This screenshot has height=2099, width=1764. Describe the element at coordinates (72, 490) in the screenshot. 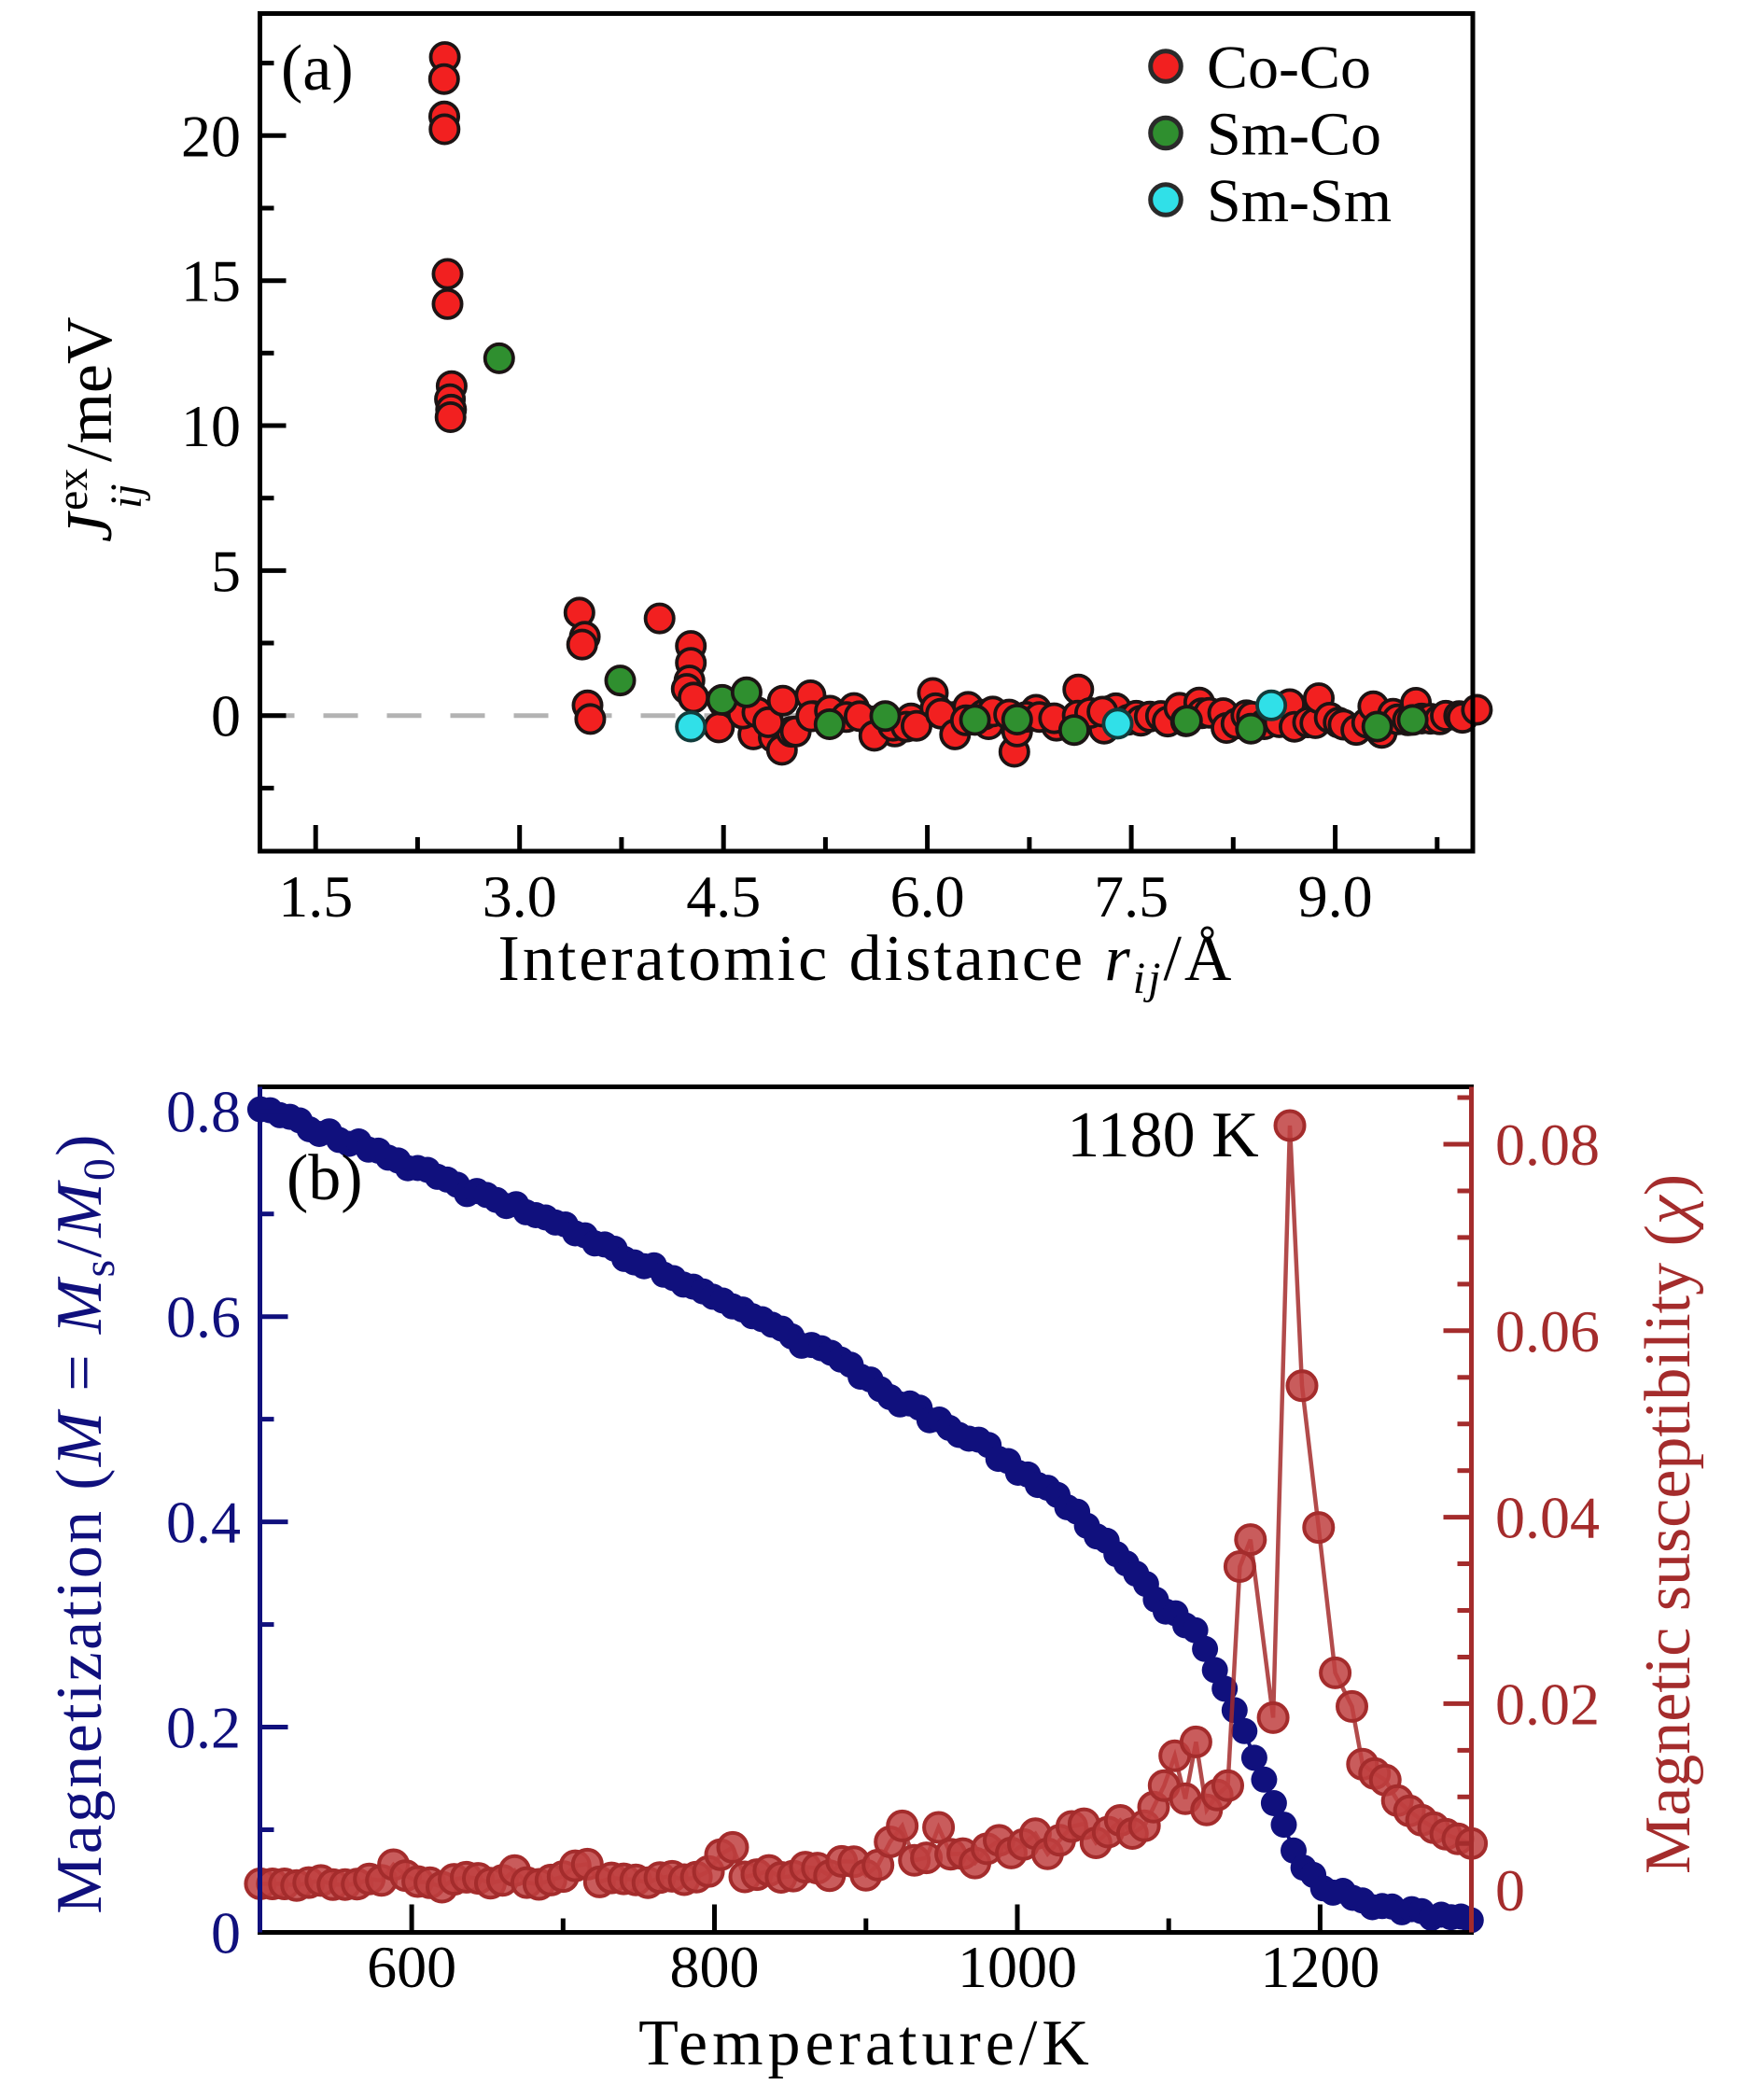

I see `svg-text: ex` at that location.